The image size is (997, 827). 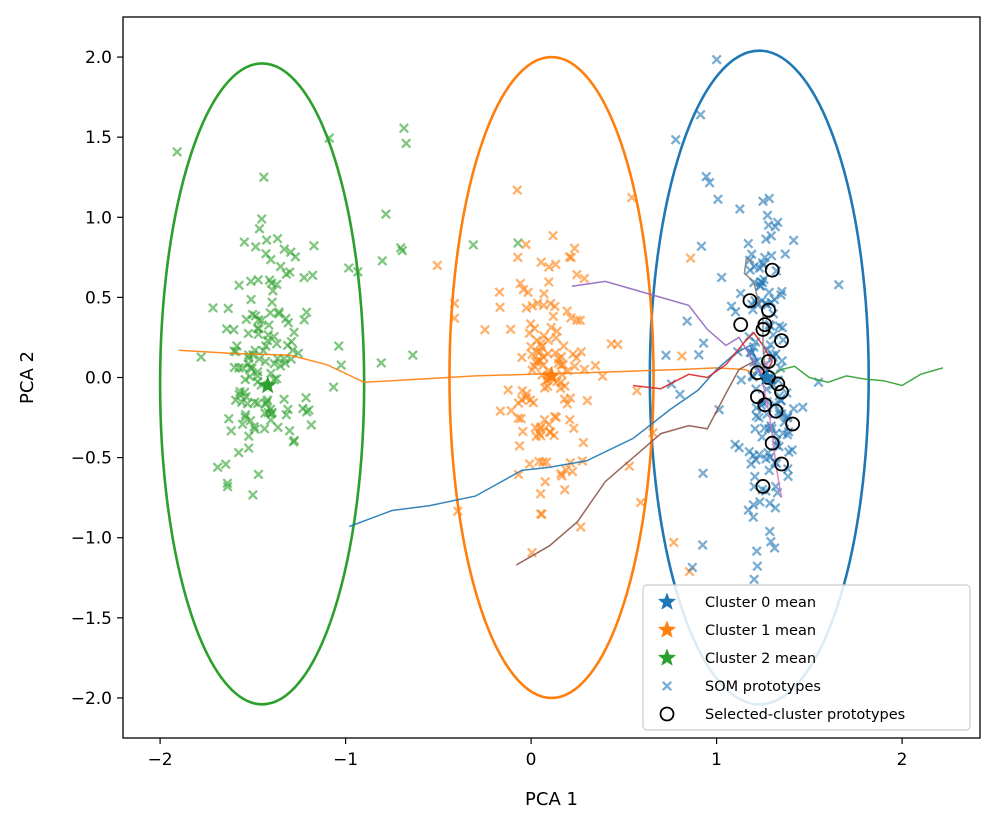 I want to click on legend-item: SOM prototypes, so click(x=741, y=687).